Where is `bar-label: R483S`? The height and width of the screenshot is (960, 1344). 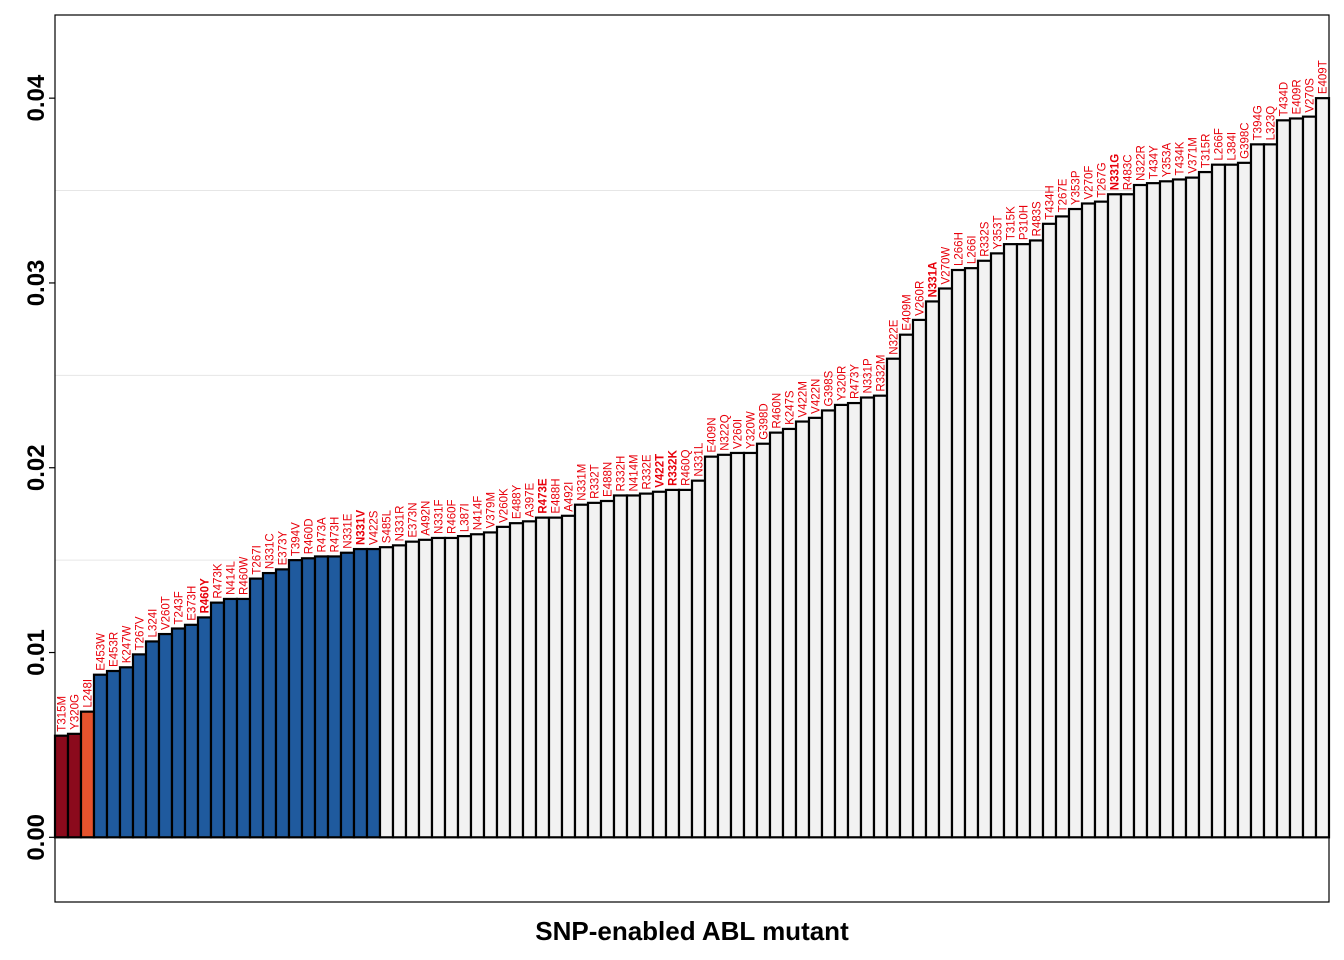 bar-label: R483S is located at coordinates (1038, 218).